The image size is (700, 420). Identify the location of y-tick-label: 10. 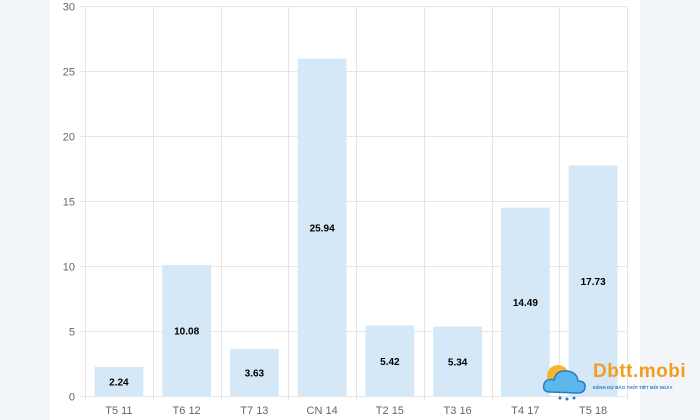
(69, 268).